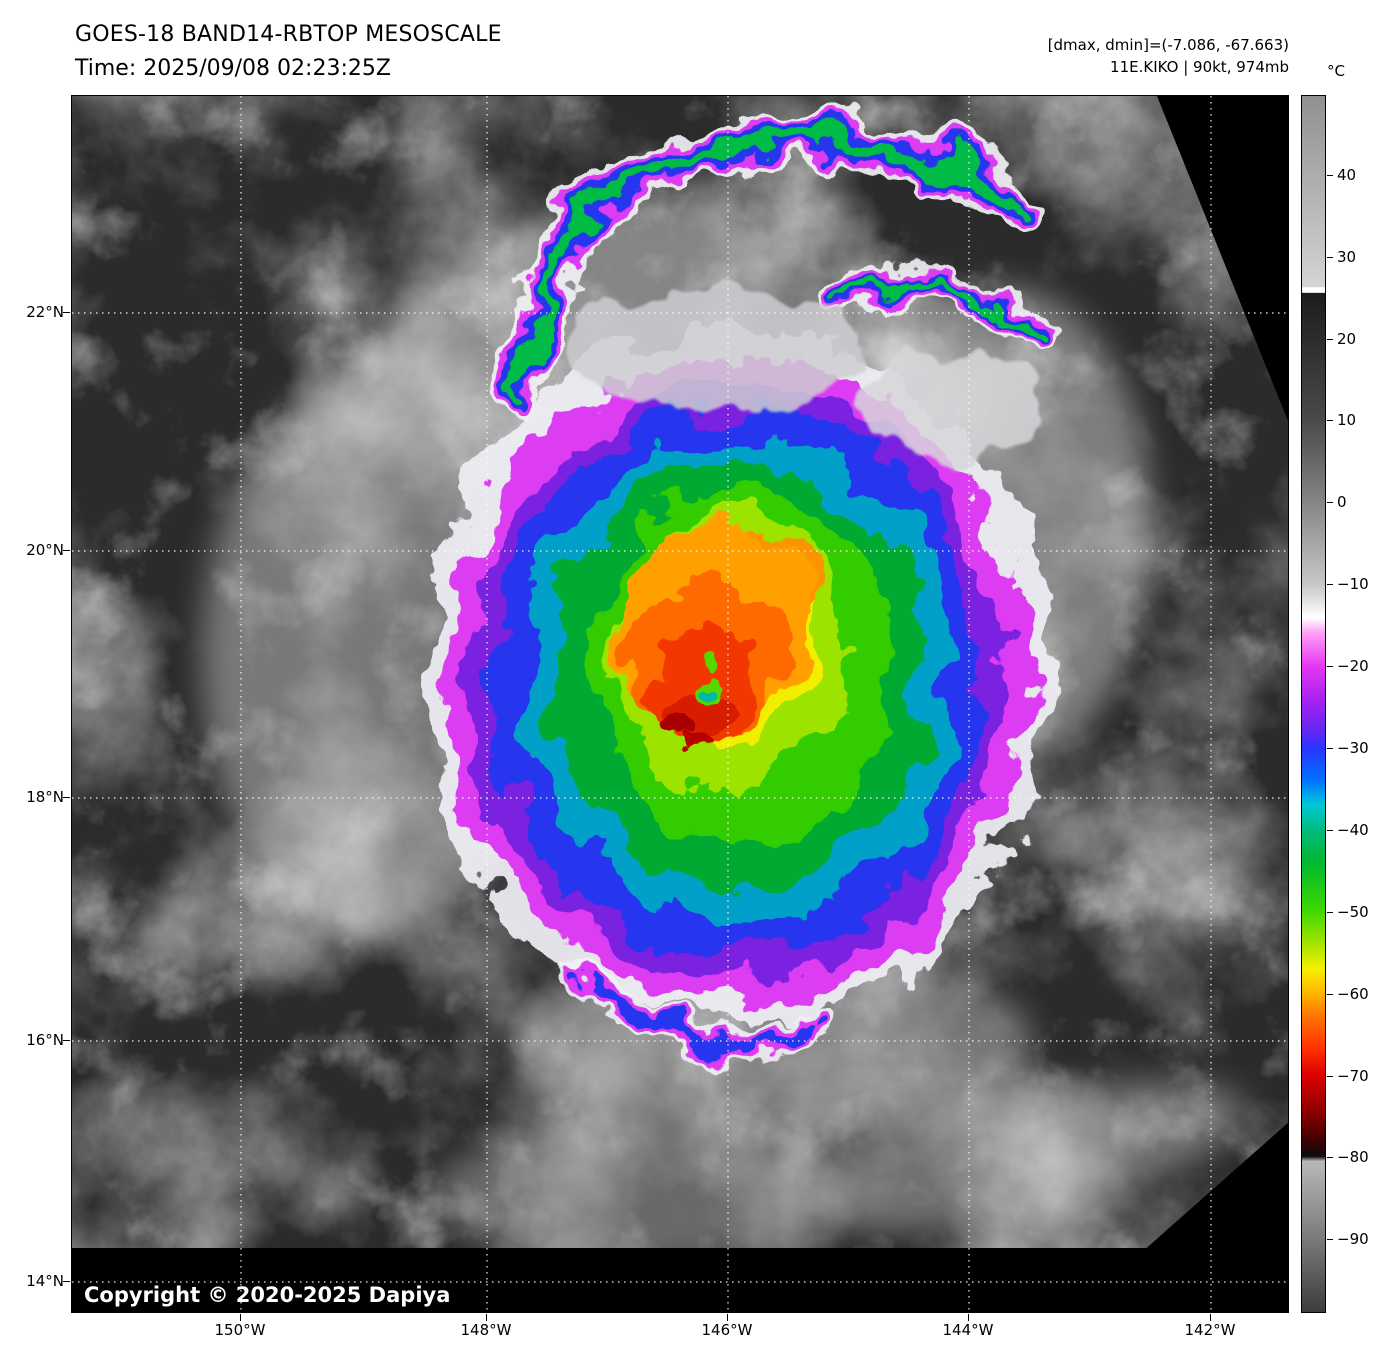 The image size is (1390, 1359). Describe the element at coordinates (45, 797) in the screenshot. I see `lat-label: 18°N` at that location.